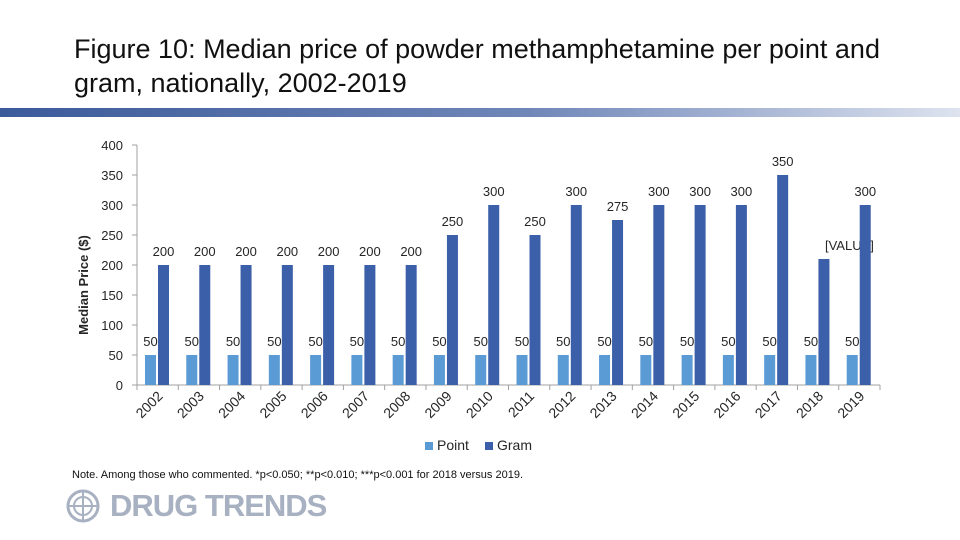 The image size is (960, 540). I want to click on bar-gram-2018, so click(824, 322).